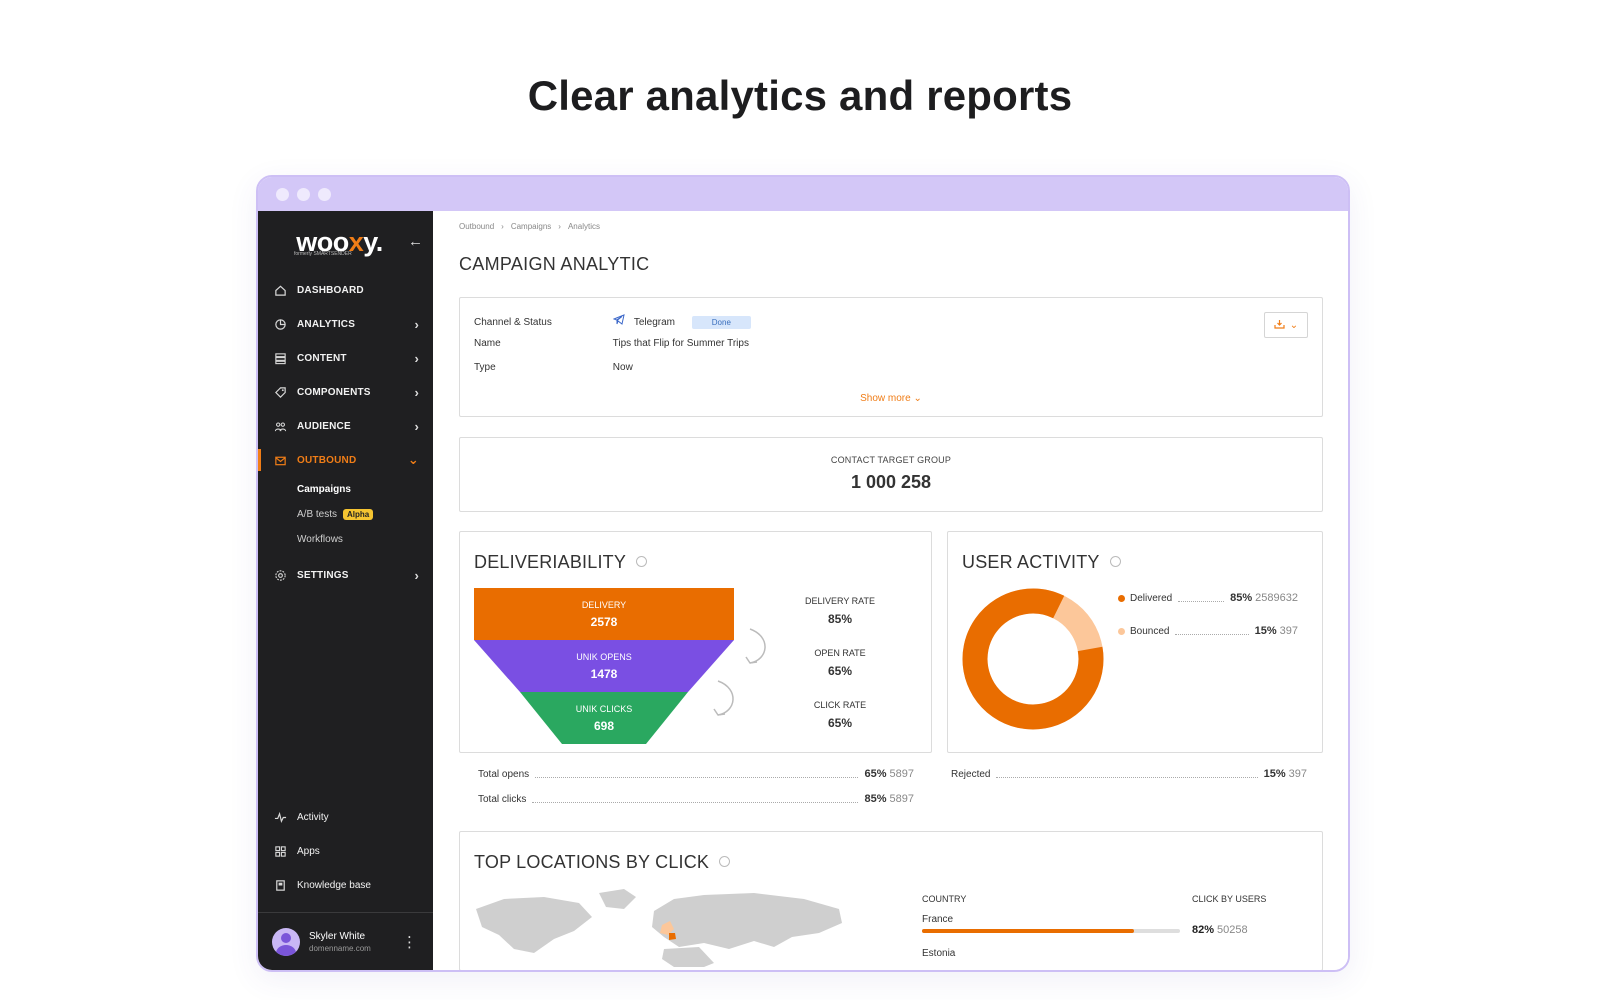 The image size is (1600, 1000). I want to click on sidebar-item-content: CONTENT ›, so click(345, 358).